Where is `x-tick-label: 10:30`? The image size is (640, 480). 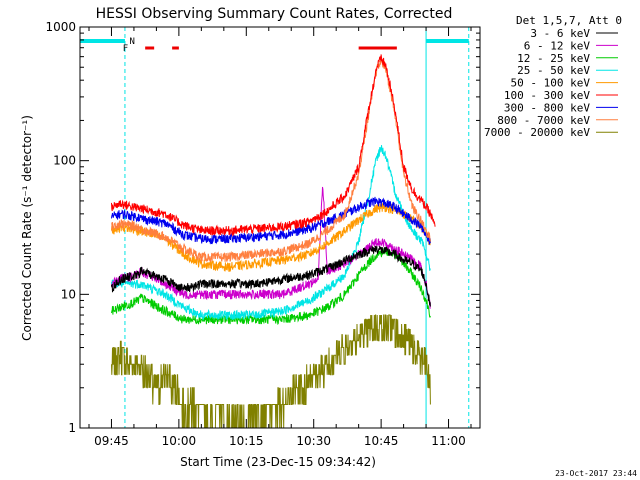
x-tick-label: 10:30 is located at coordinates (313, 441).